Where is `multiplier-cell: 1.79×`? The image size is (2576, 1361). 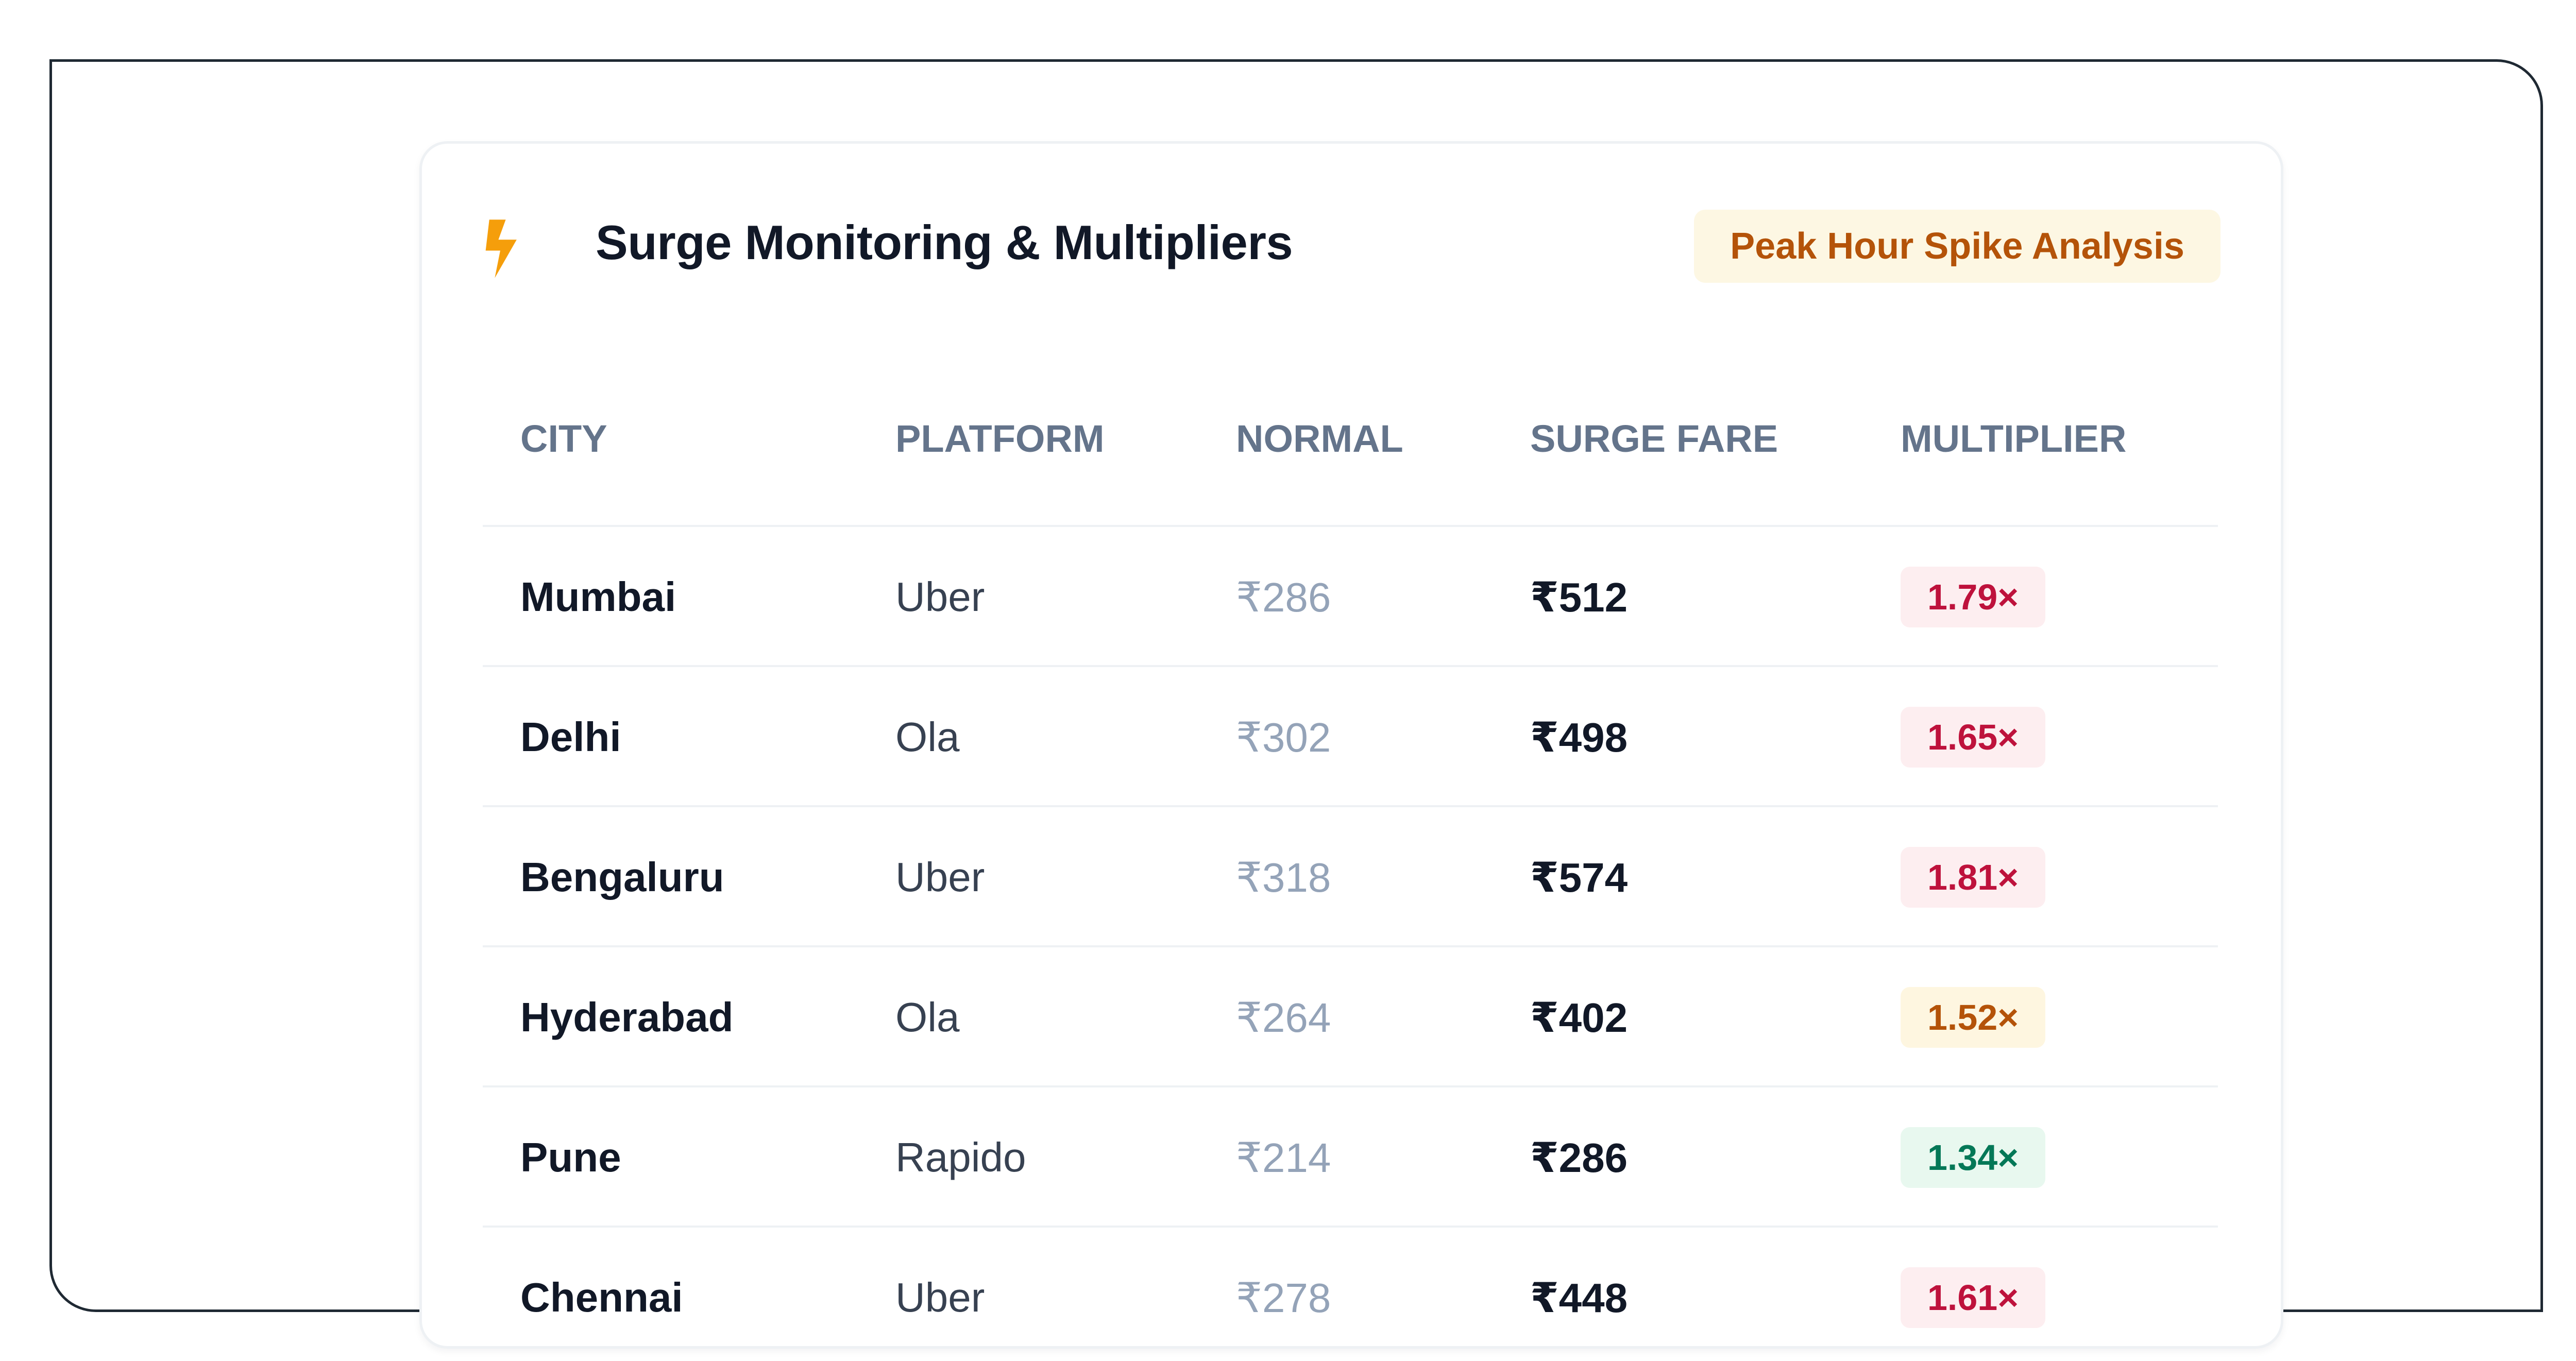
multiplier-cell: 1.79× is located at coordinates (1973, 597).